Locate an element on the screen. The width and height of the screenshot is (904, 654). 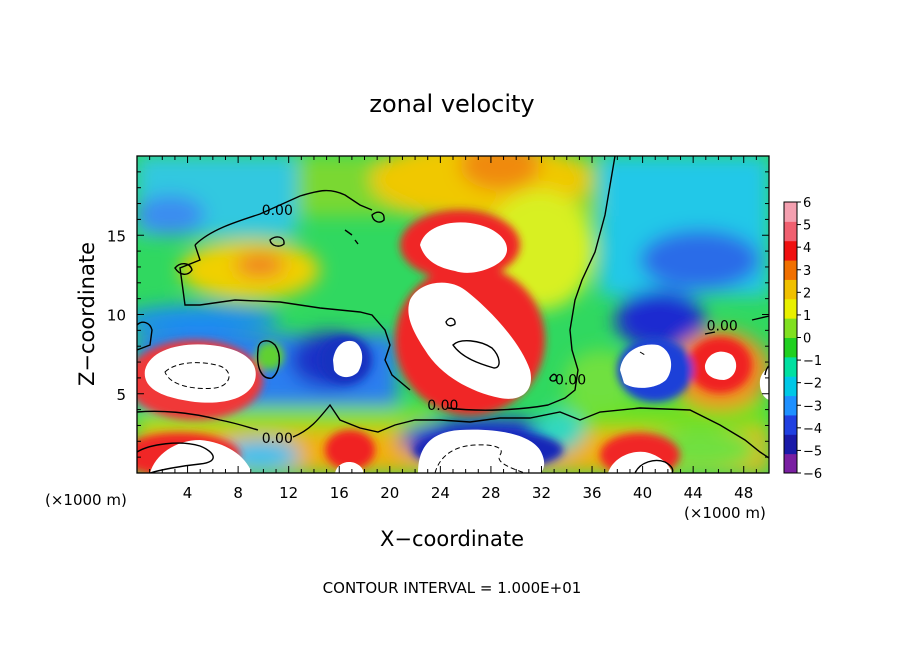
colorbar-tick-label: 4 is located at coordinates (807, 248).